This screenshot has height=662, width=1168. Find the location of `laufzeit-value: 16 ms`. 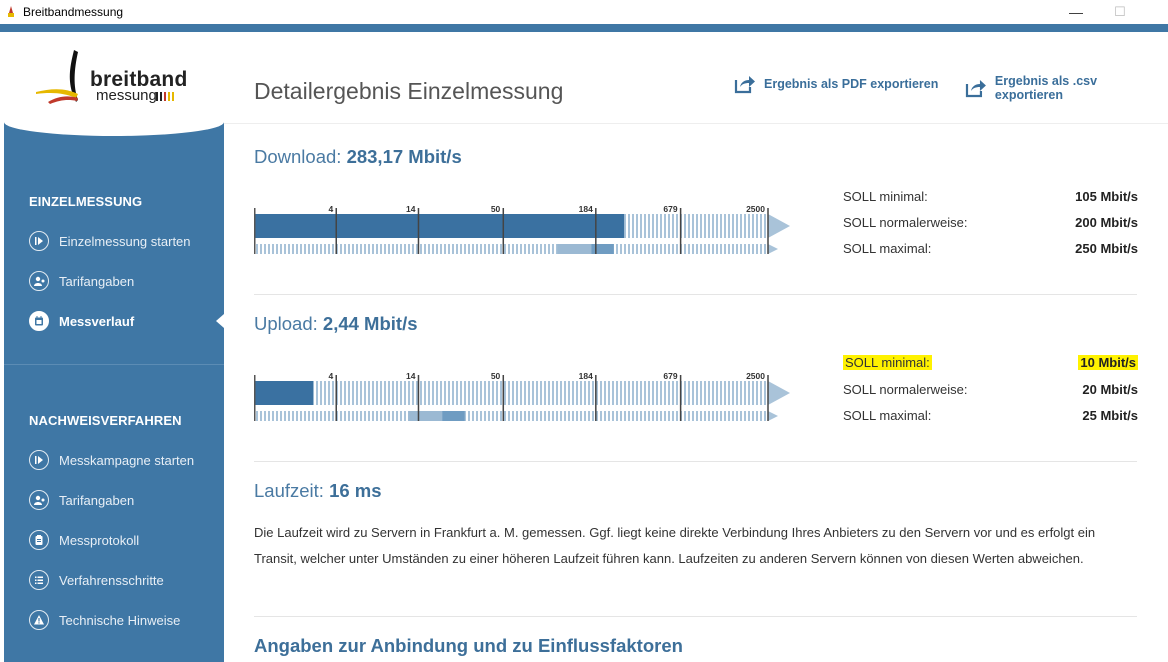

laufzeit-value: 16 ms is located at coordinates (355, 490).